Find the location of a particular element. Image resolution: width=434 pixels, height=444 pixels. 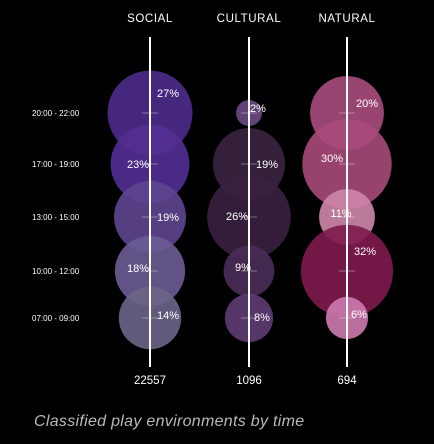

column-total-cultural: 1096 is located at coordinates (249, 381).